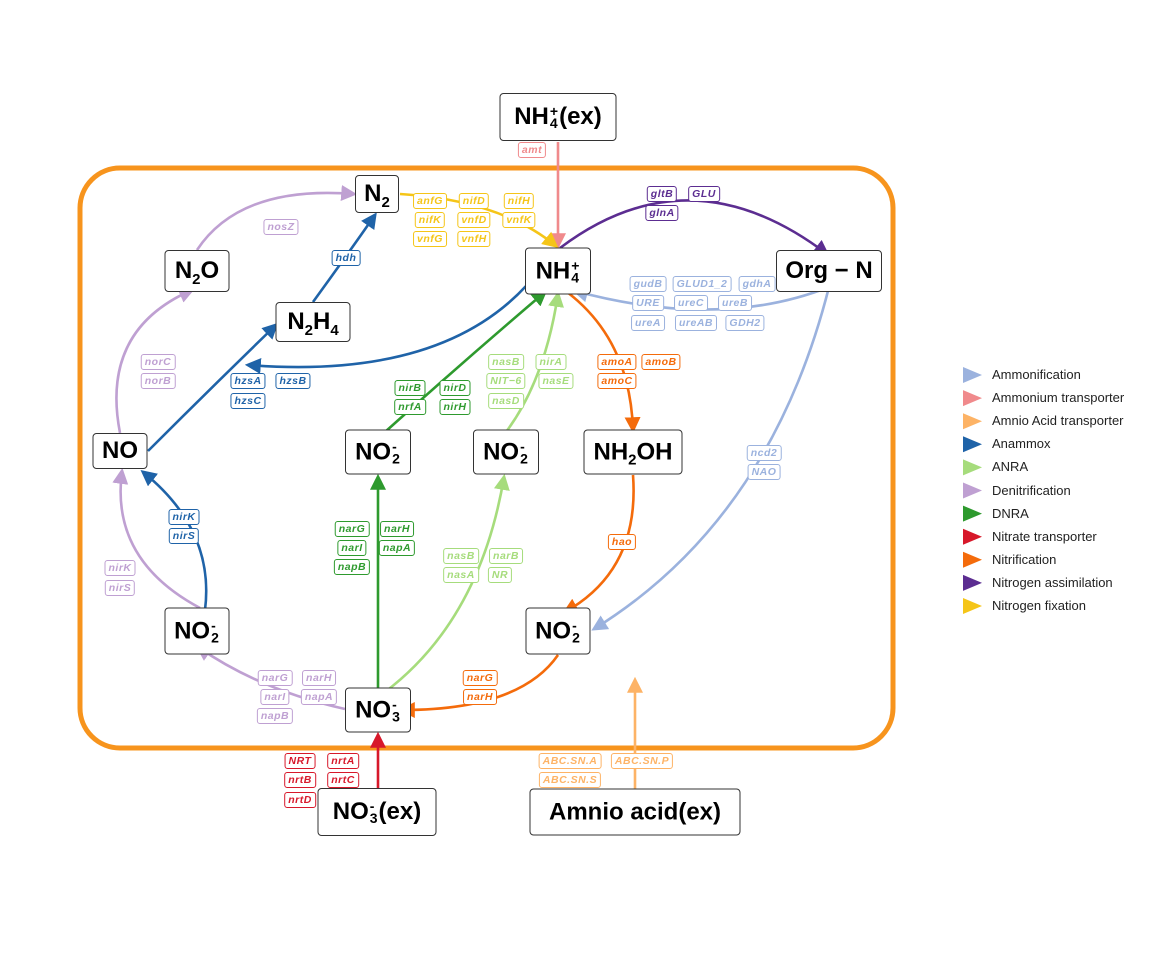  Describe the element at coordinates (300, 780) in the screenshot. I see `gene-label: nrtB` at that location.